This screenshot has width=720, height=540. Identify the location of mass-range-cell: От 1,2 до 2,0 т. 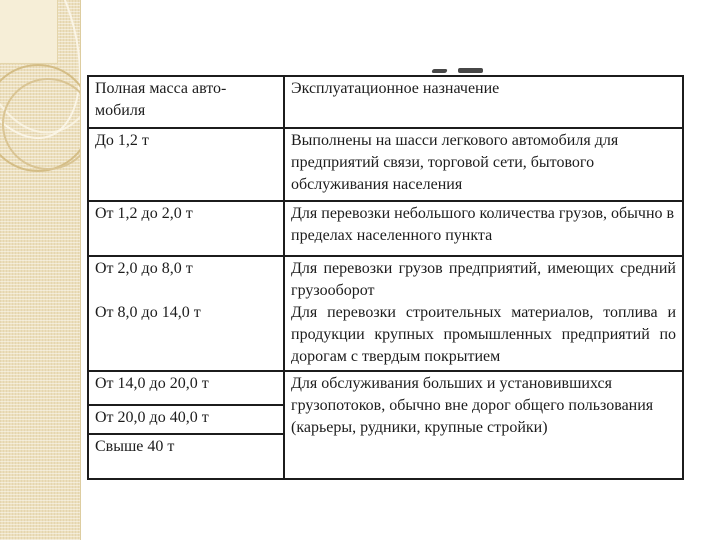
(186, 228).